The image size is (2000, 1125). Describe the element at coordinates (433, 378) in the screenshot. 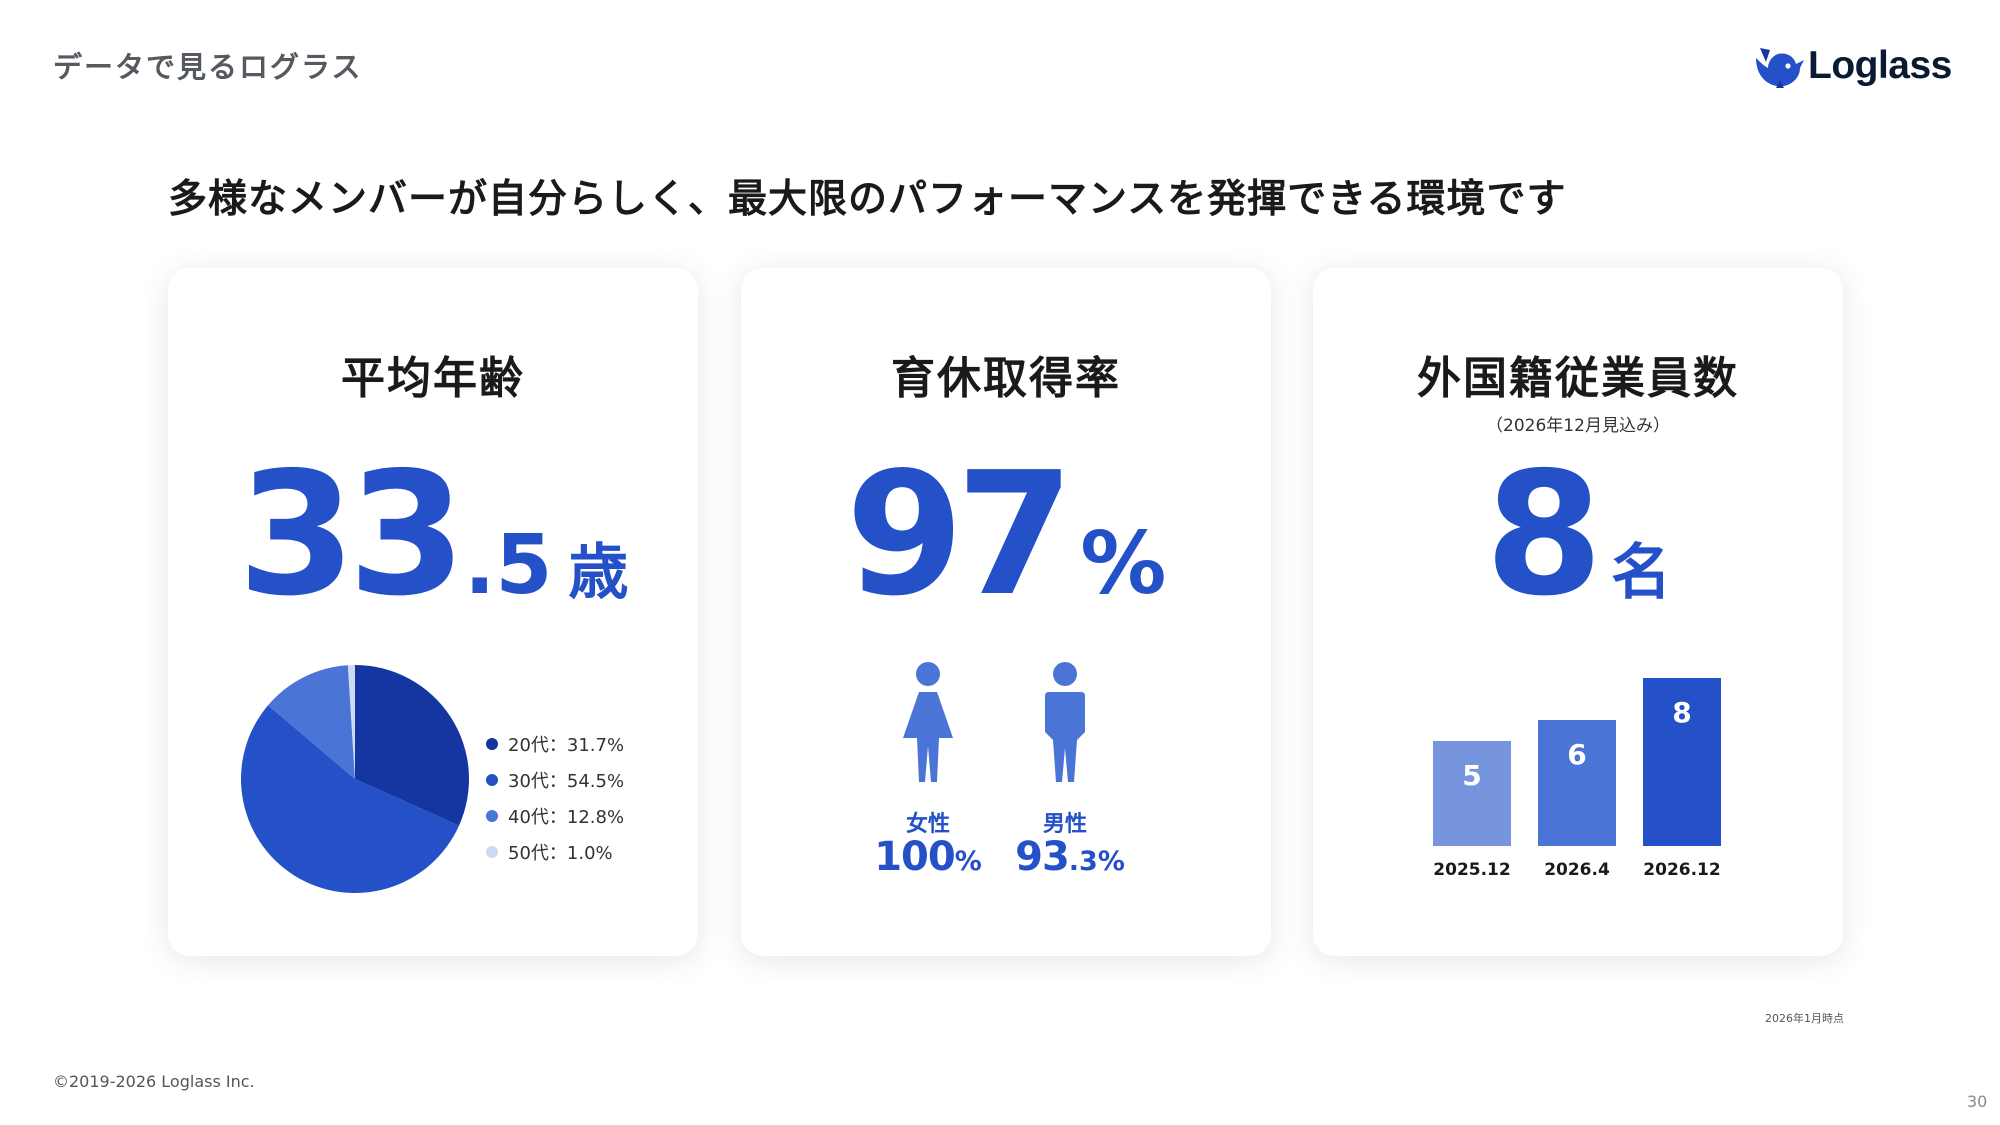

I see `card-title: 平均年齢` at that location.